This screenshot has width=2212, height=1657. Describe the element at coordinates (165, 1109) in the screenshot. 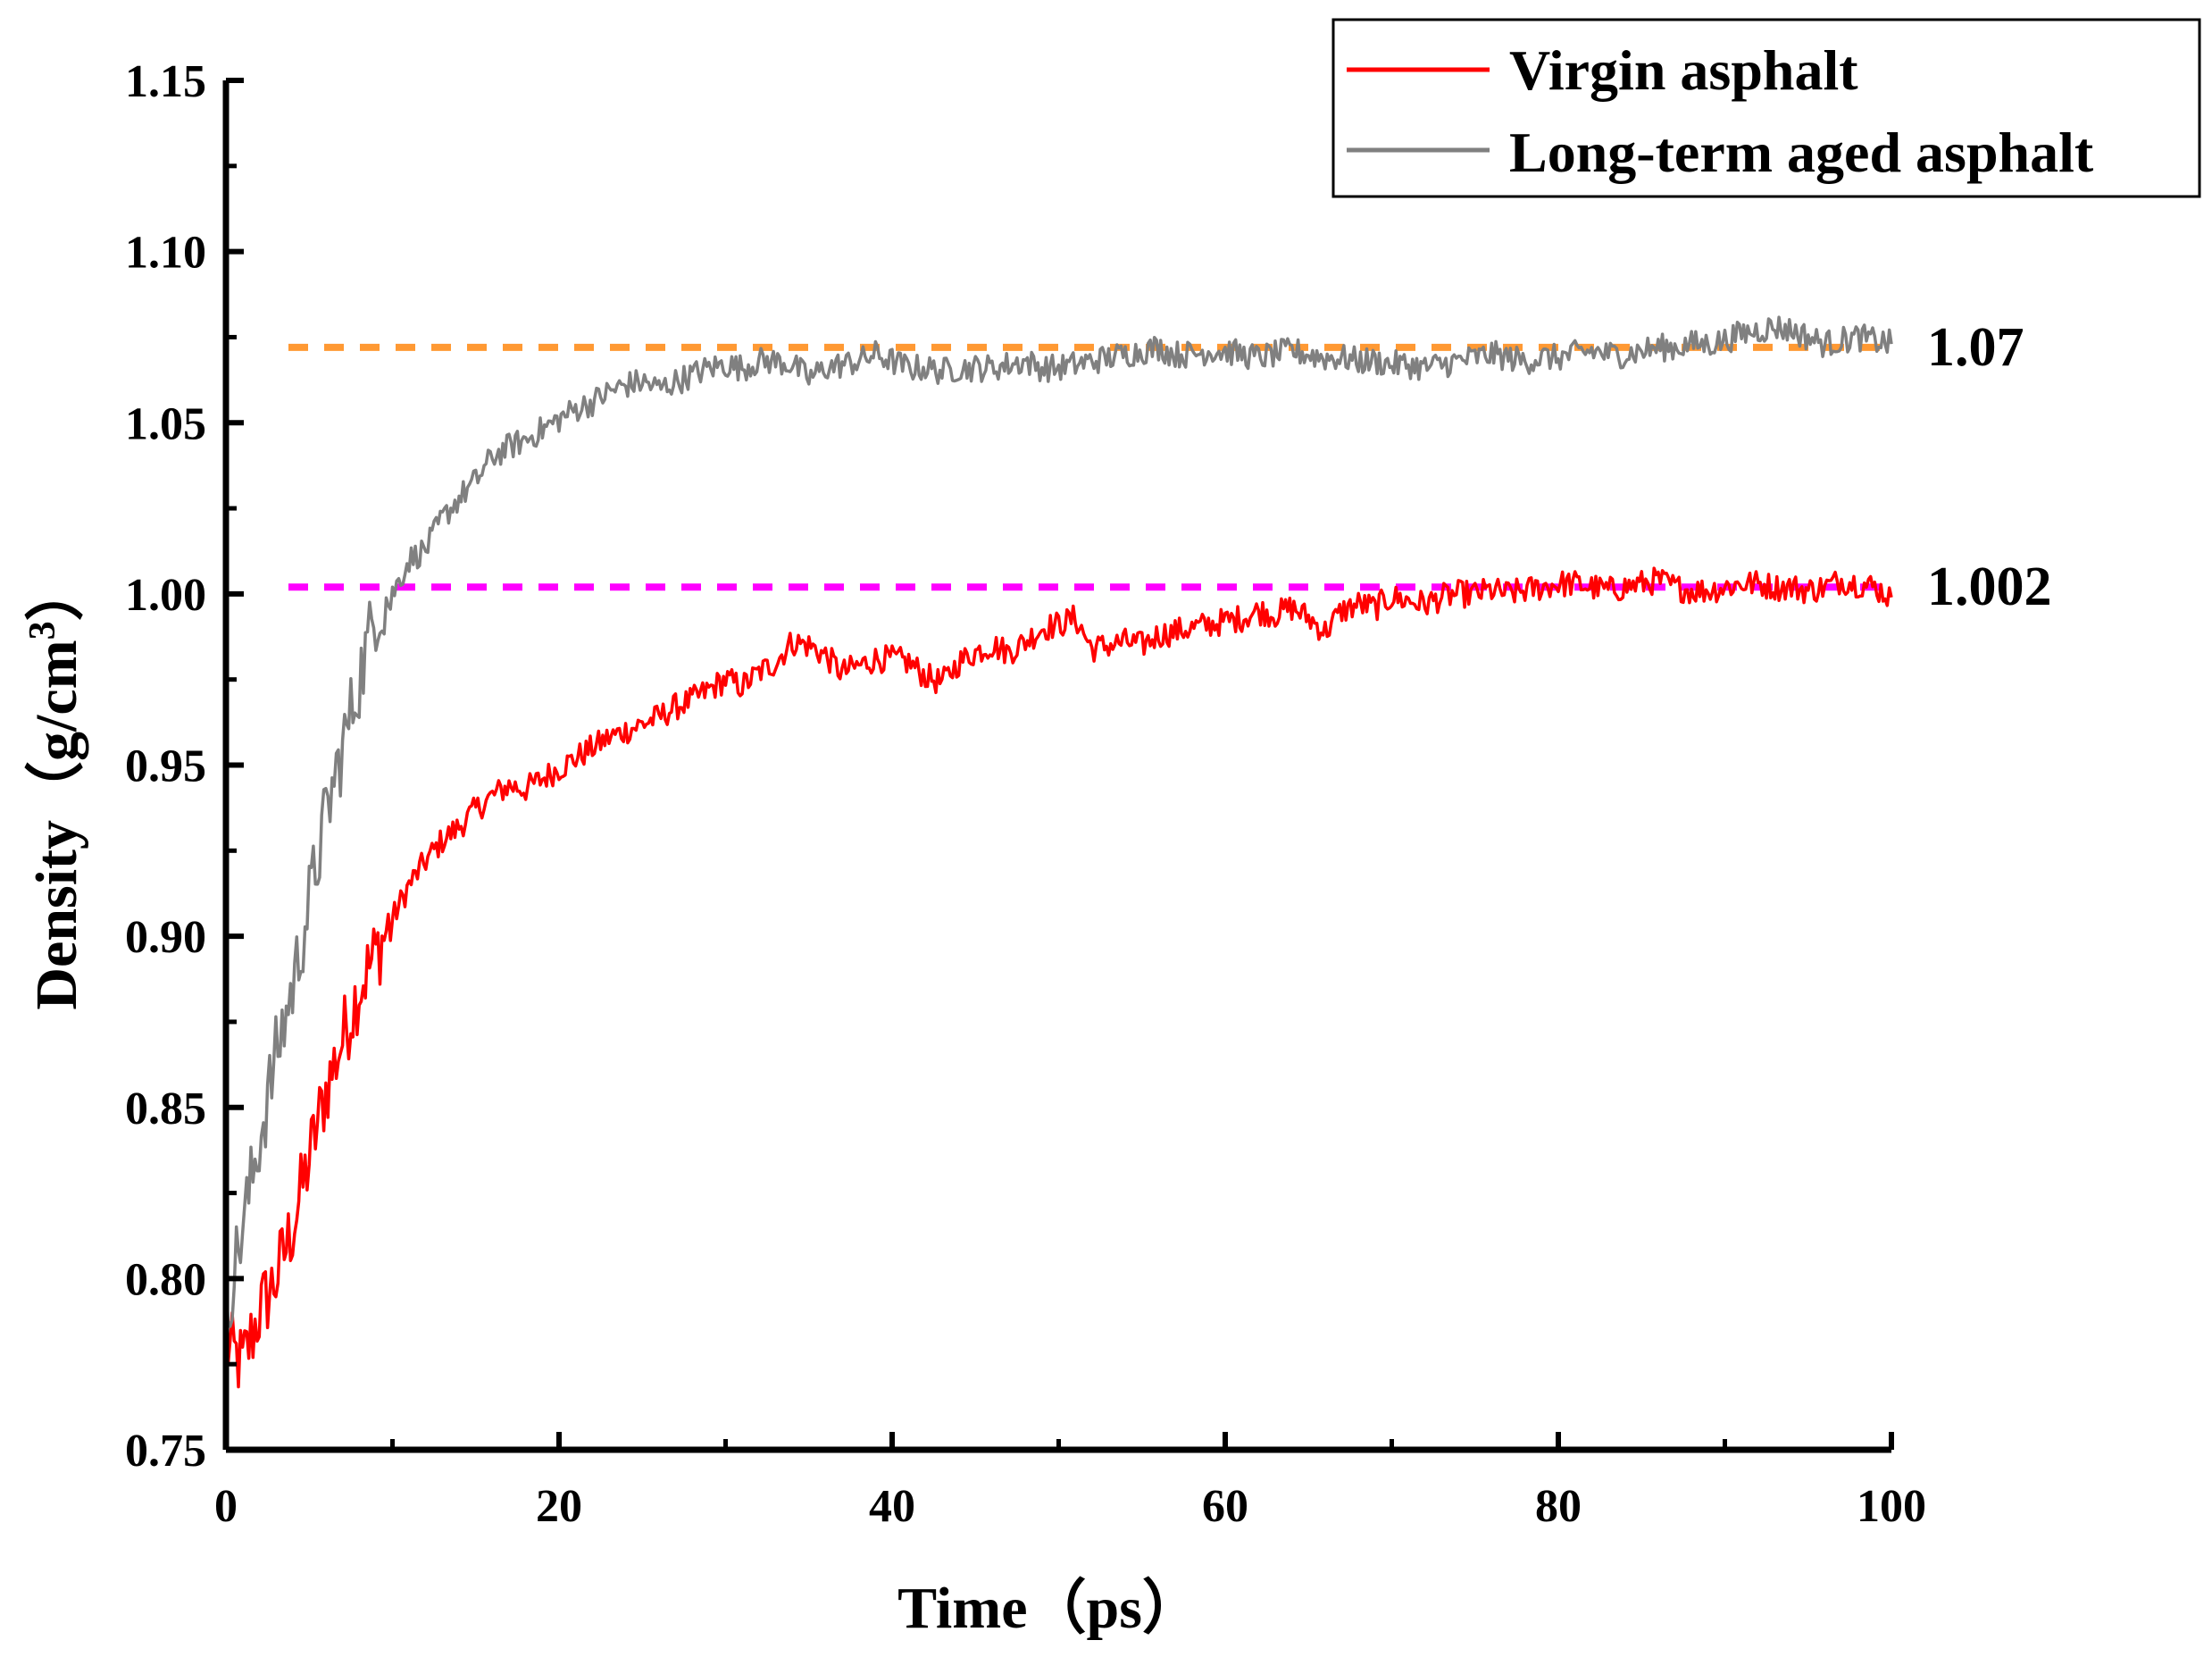

I see `y-tick-label: 0.85` at that location.